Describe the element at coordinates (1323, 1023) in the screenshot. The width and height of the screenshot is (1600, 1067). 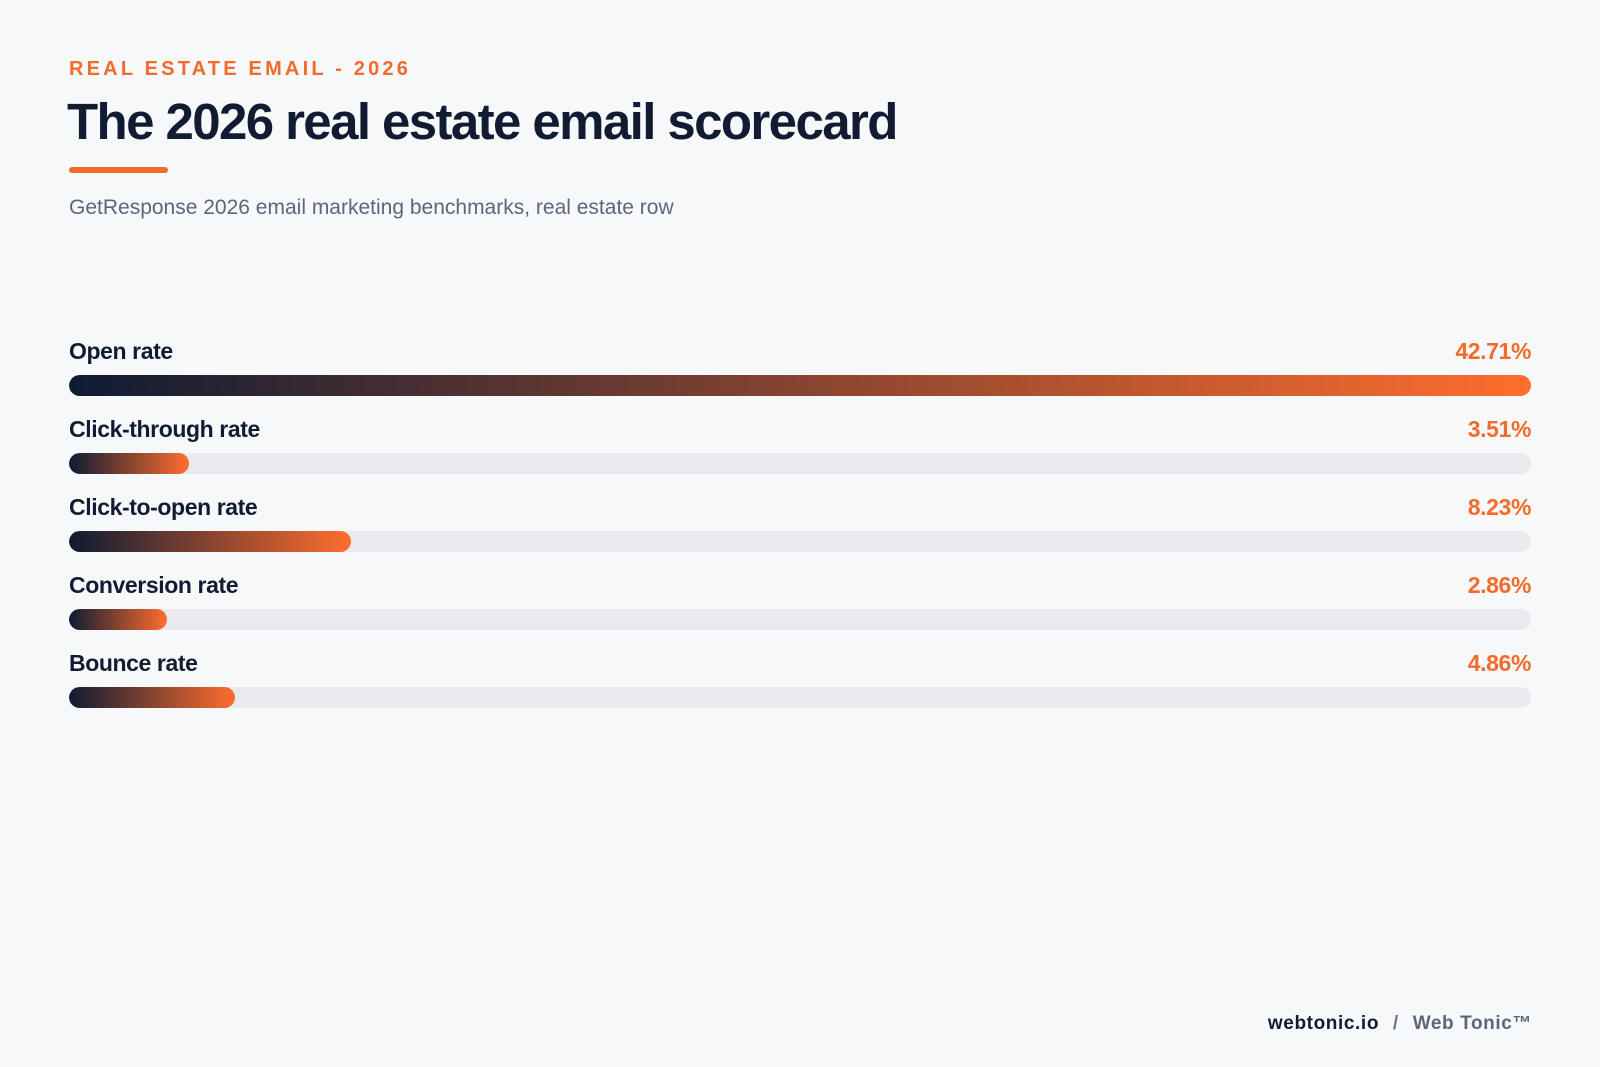
I see `footer-domain: webtonic.io` at that location.